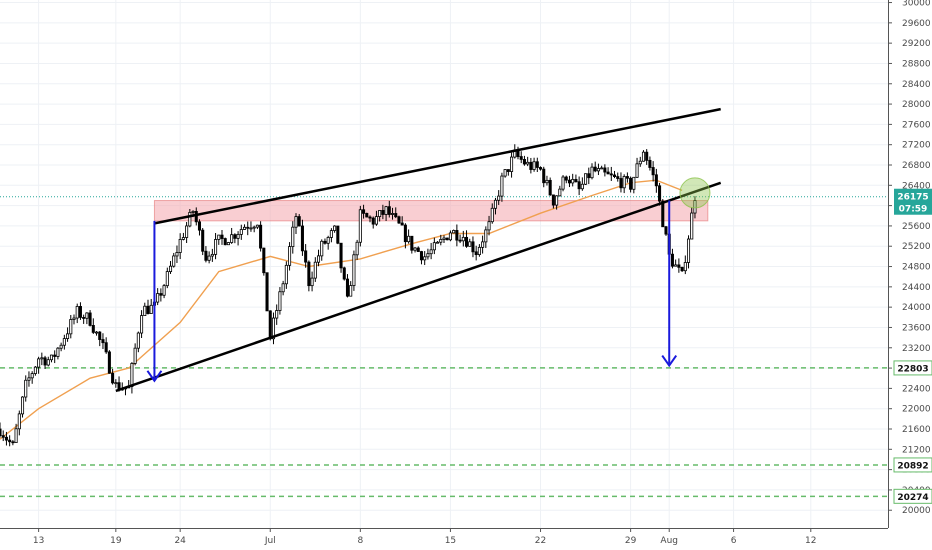  What do you see at coordinates (916, 308) in the screenshot?
I see `price-tick-label: 24000` at bounding box center [916, 308].